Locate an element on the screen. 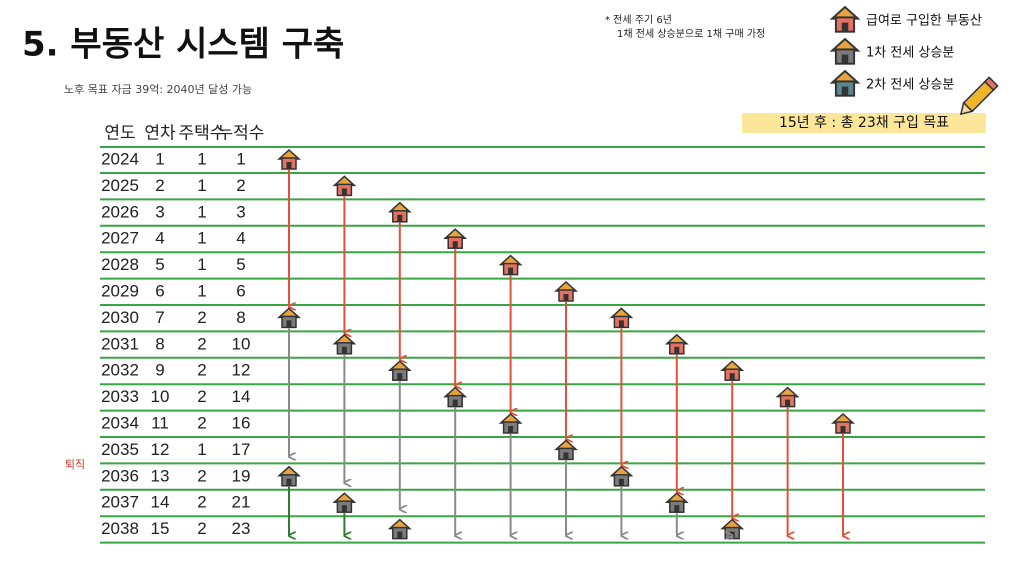 The height and width of the screenshot is (570, 1014). table-cell: 10 is located at coordinates (160, 396).